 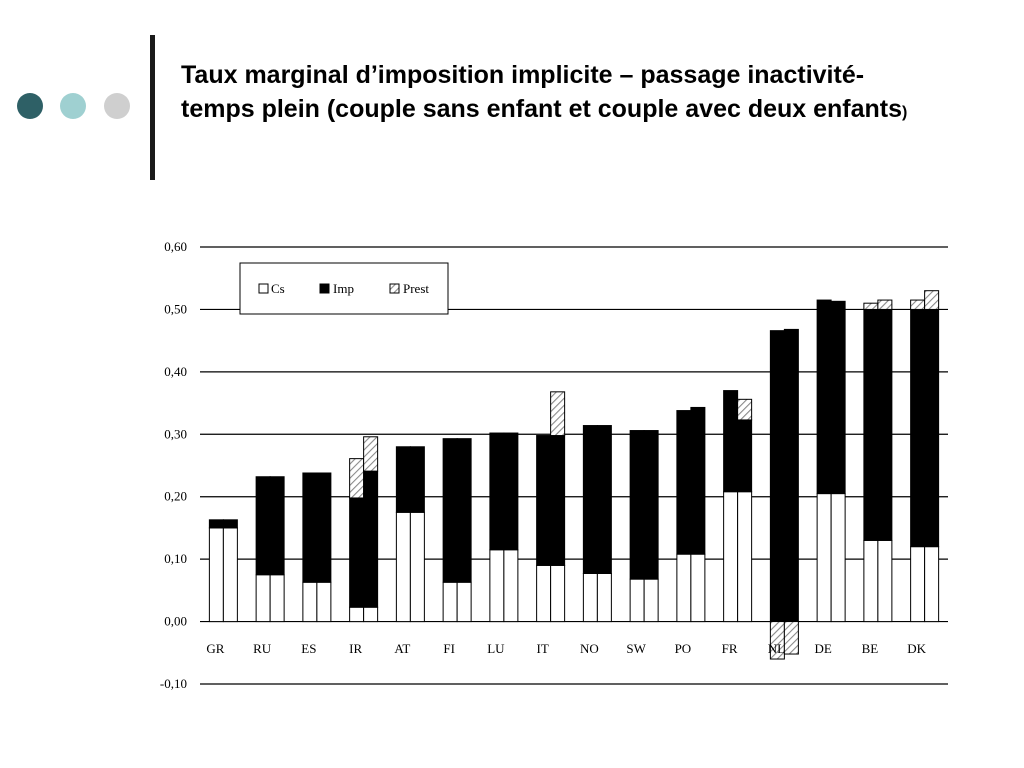 I want to click on x-tick-label: NL, so click(x=776, y=648).